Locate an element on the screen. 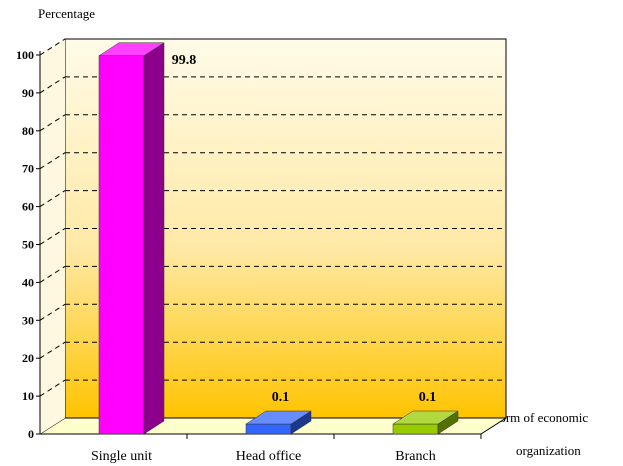 The width and height of the screenshot is (623, 466). x-tick-label: Branch is located at coordinates (415, 456).